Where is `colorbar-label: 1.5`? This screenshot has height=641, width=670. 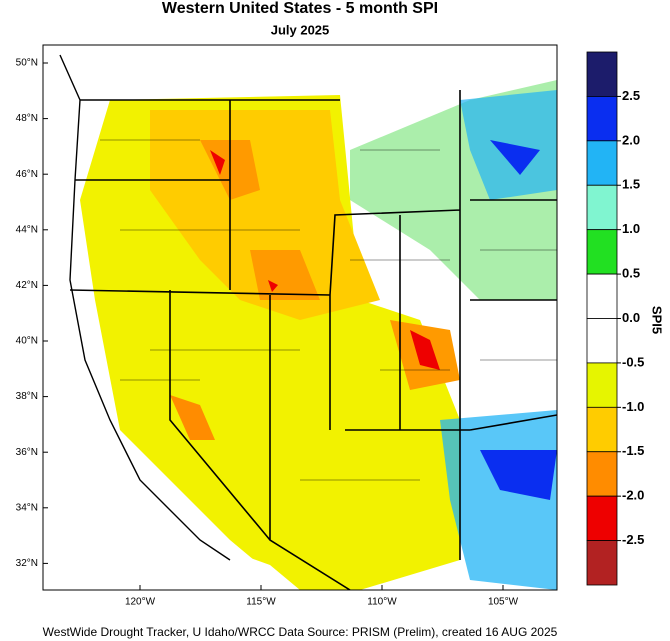
colorbar-label: 1.5 is located at coordinates (631, 184).